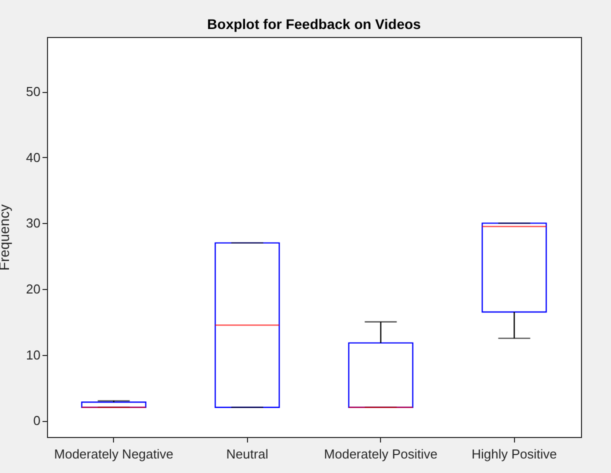 The image size is (611, 473). Describe the element at coordinates (381, 454) in the screenshot. I see `x-tick-label: Moderately Positive` at that location.